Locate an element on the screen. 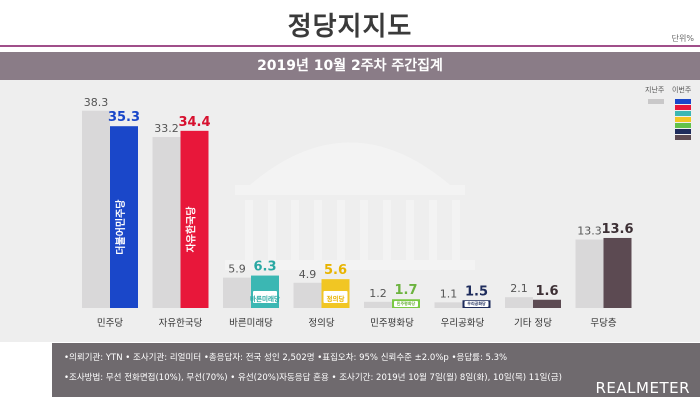 The height and width of the screenshot is (403, 700). value-label-cur-0: 35.3 is located at coordinates (124, 117).